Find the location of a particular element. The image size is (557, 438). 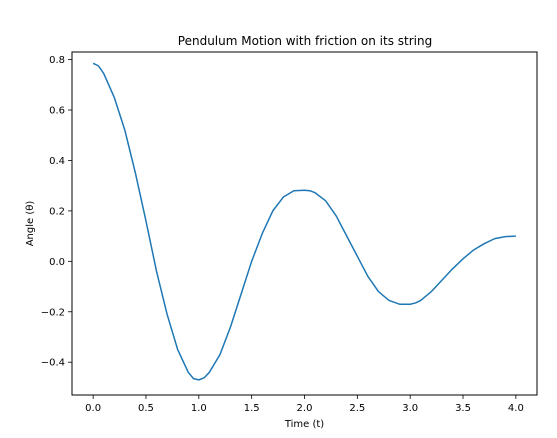

y-axis: −0.4 −0.2 0.0 0.2 0.4 0.6 0.8 is located at coordinates (56, 212).